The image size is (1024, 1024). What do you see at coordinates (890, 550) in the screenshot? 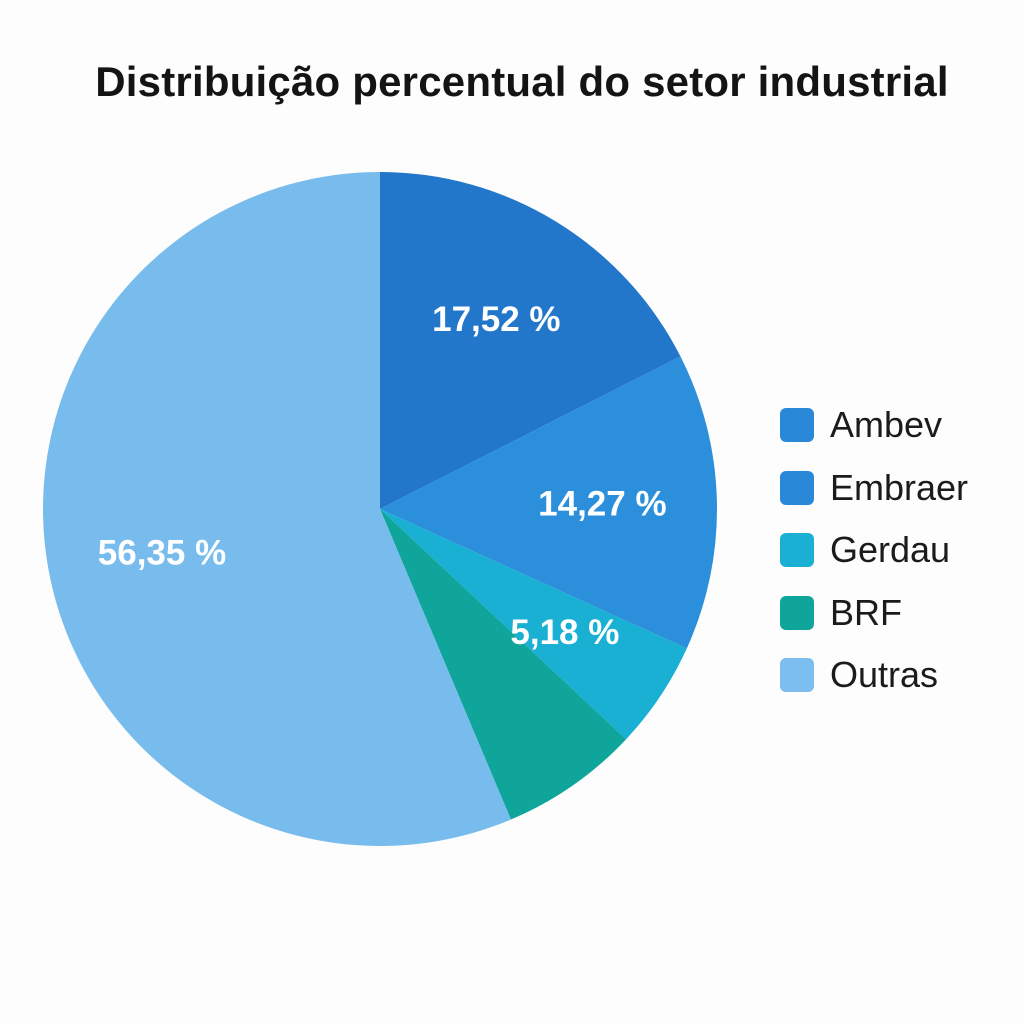
I see `legend-label: Gerdau` at bounding box center [890, 550].